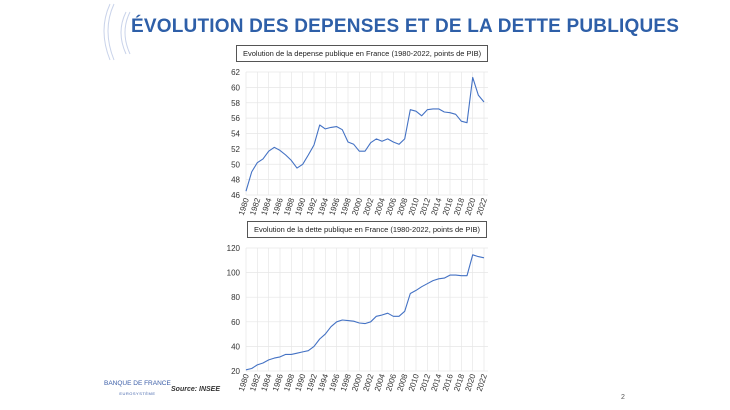 This screenshot has height=410, width=730. I want to click on y-tick-label: 120, so click(234, 248).